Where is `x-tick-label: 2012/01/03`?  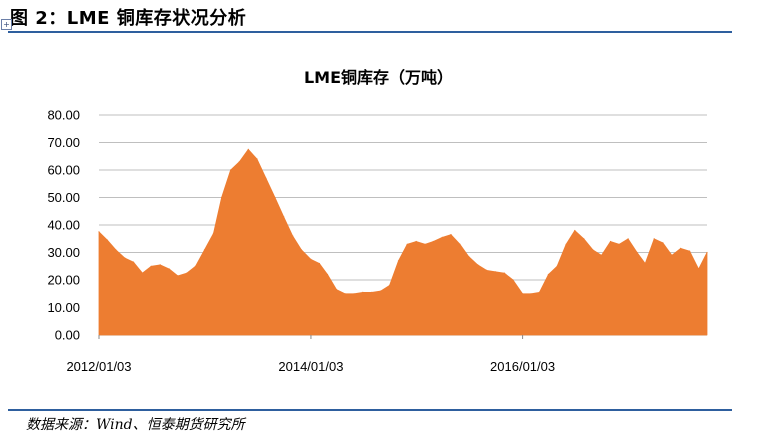
x-tick-label: 2012/01/03 is located at coordinates (98, 366).